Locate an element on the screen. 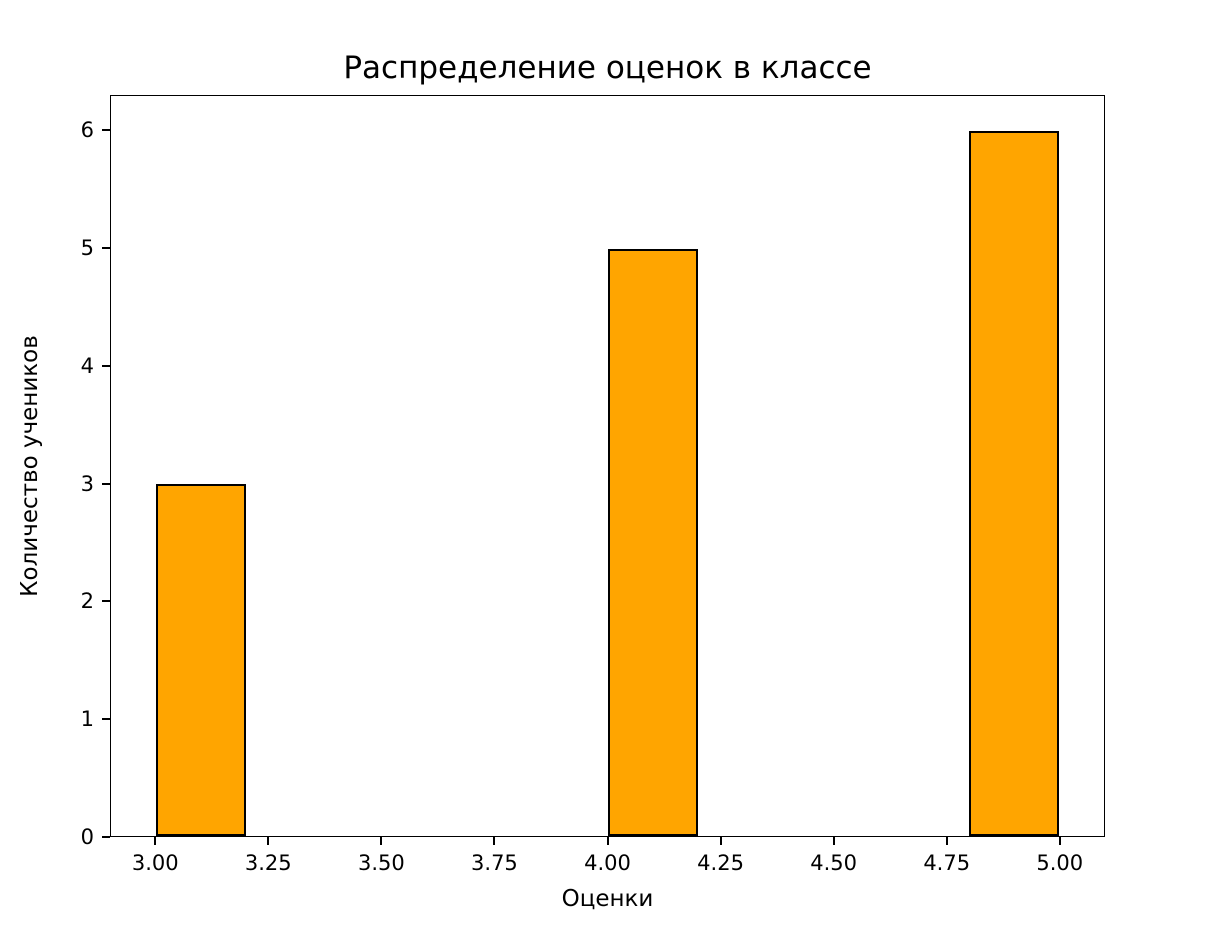  y-tick-label: 1 is located at coordinates (87, 719).